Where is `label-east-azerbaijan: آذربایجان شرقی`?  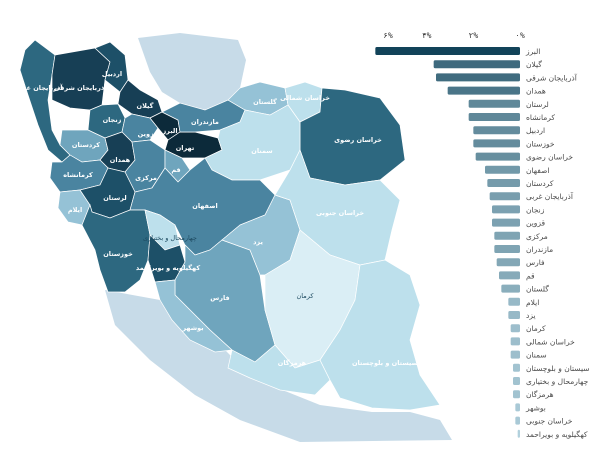 label-east-azerbaijan: آذربایجان شرقی is located at coordinates (81, 87).